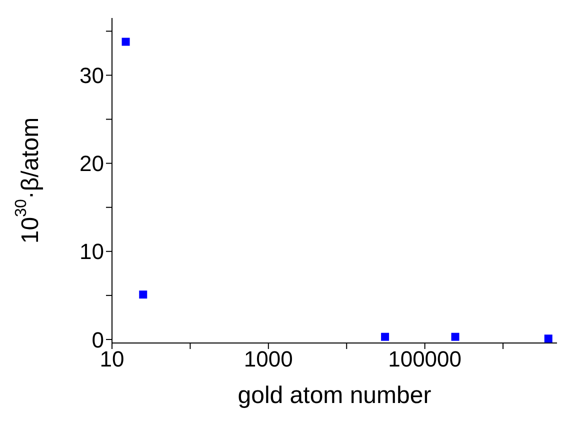 The image size is (565, 423). I want to click on y-tick-label: 10, so click(92, 251).